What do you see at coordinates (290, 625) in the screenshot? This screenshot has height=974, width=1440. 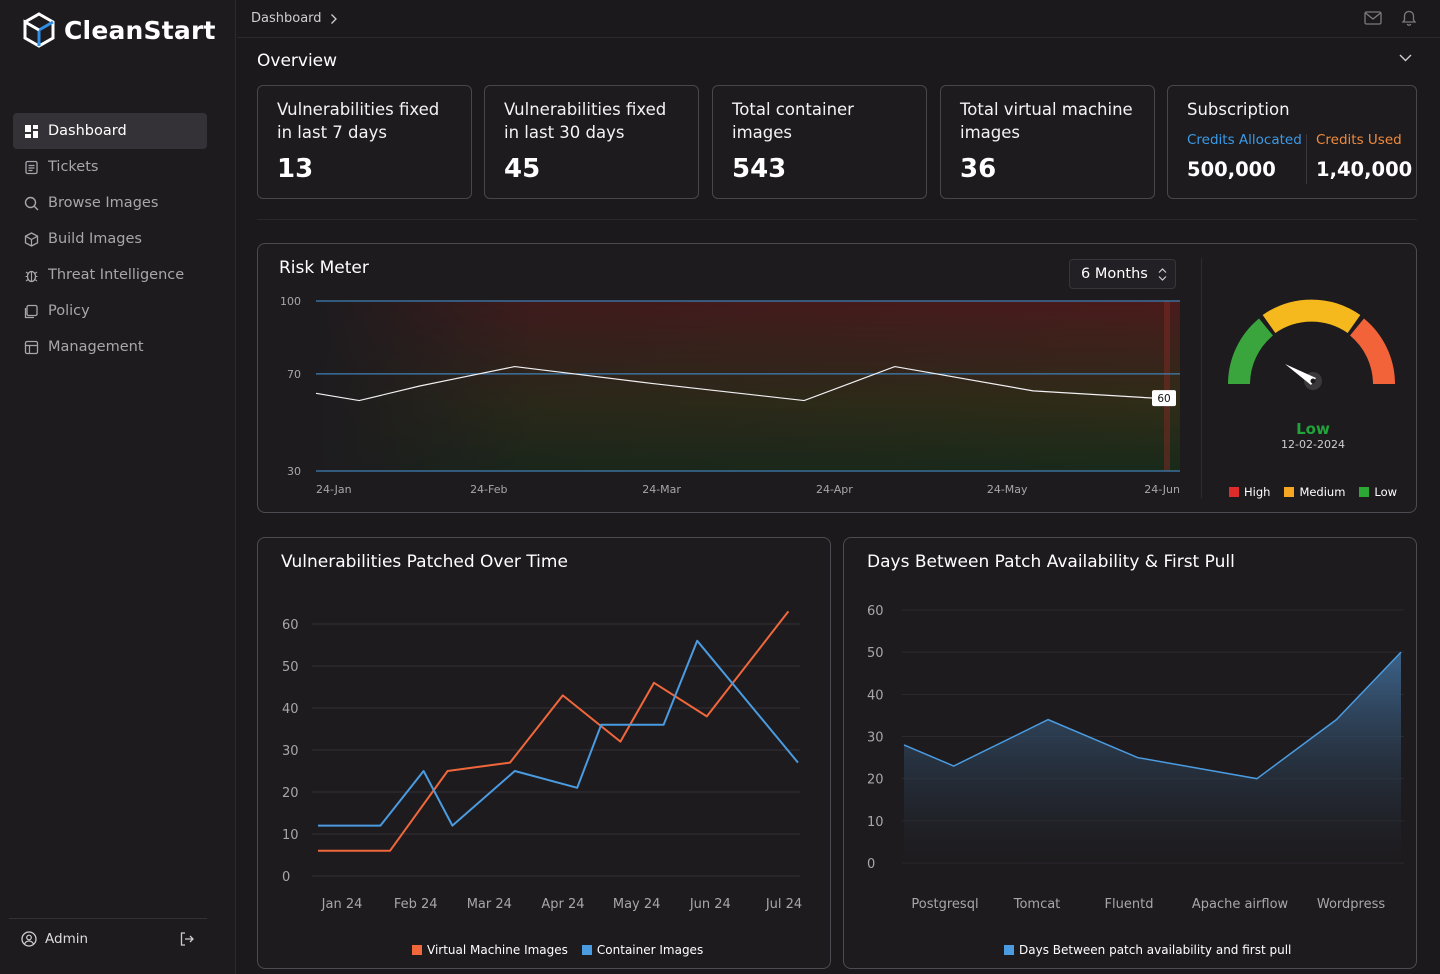 I see `y-tick-label: 60` at bounding box center [290, 625].